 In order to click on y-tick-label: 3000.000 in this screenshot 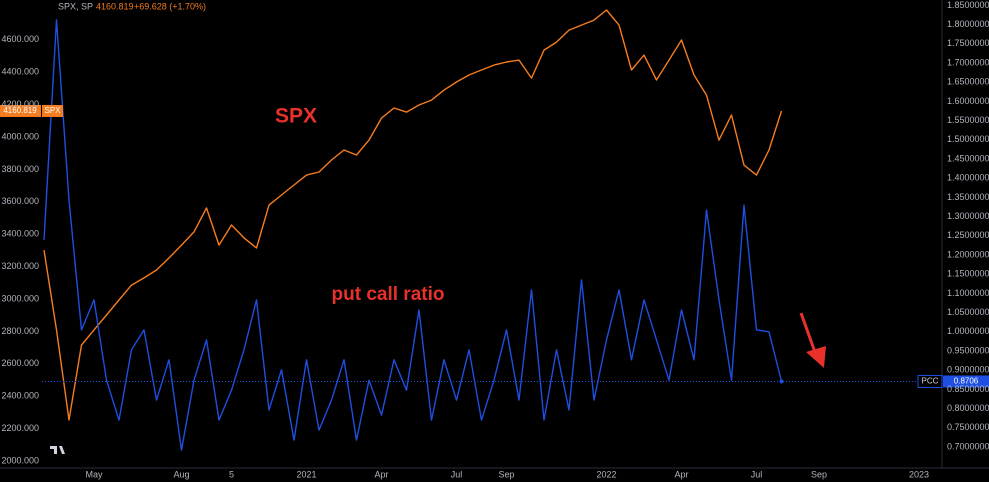, I will do `click(20, 298)`.